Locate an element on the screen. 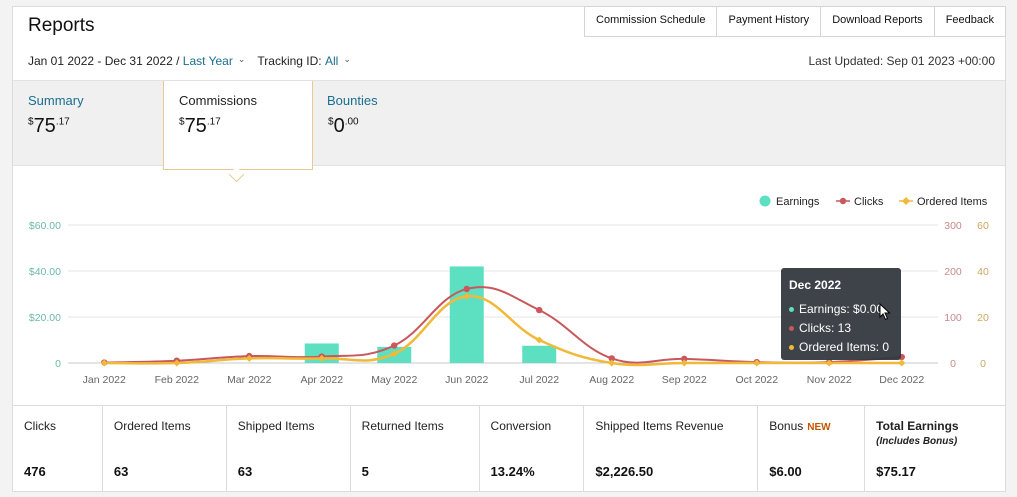 The image size is (1017, 497). page-title: Reports is located at coordinates (61, 25).